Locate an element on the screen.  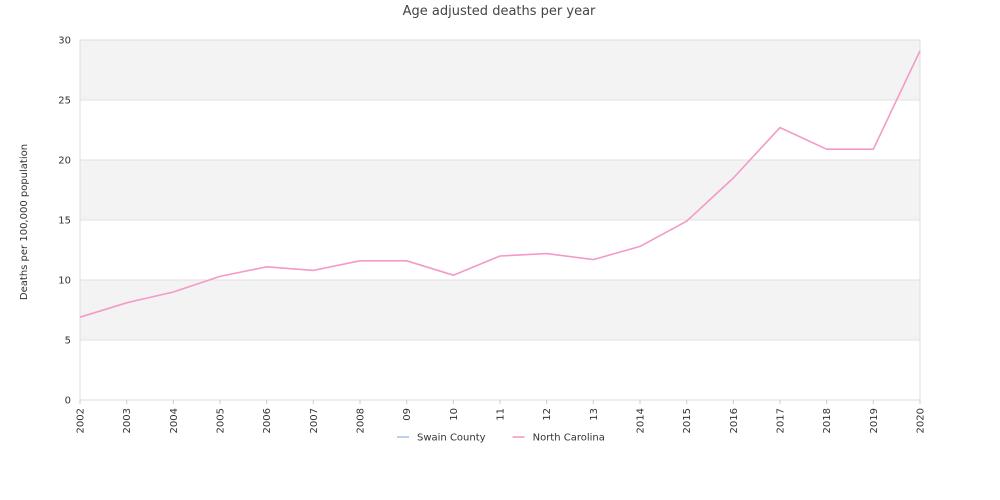
y-axis-ticks: 0 5 10 15 20 25 30 is located at coordinates (64, 221).